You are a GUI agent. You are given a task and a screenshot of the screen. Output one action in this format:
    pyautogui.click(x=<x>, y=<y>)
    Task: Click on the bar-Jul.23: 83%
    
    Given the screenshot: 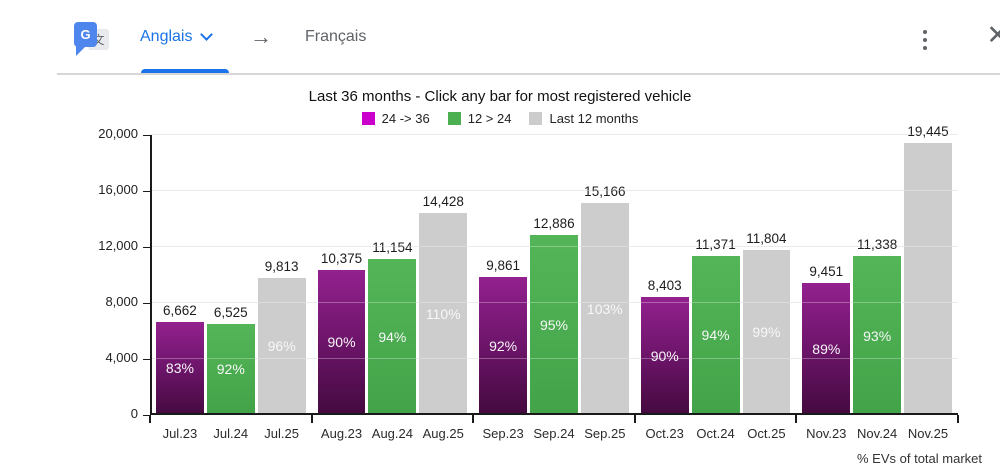 What is the action you would take?
    pyautogui.click(x=180, y=368)
    